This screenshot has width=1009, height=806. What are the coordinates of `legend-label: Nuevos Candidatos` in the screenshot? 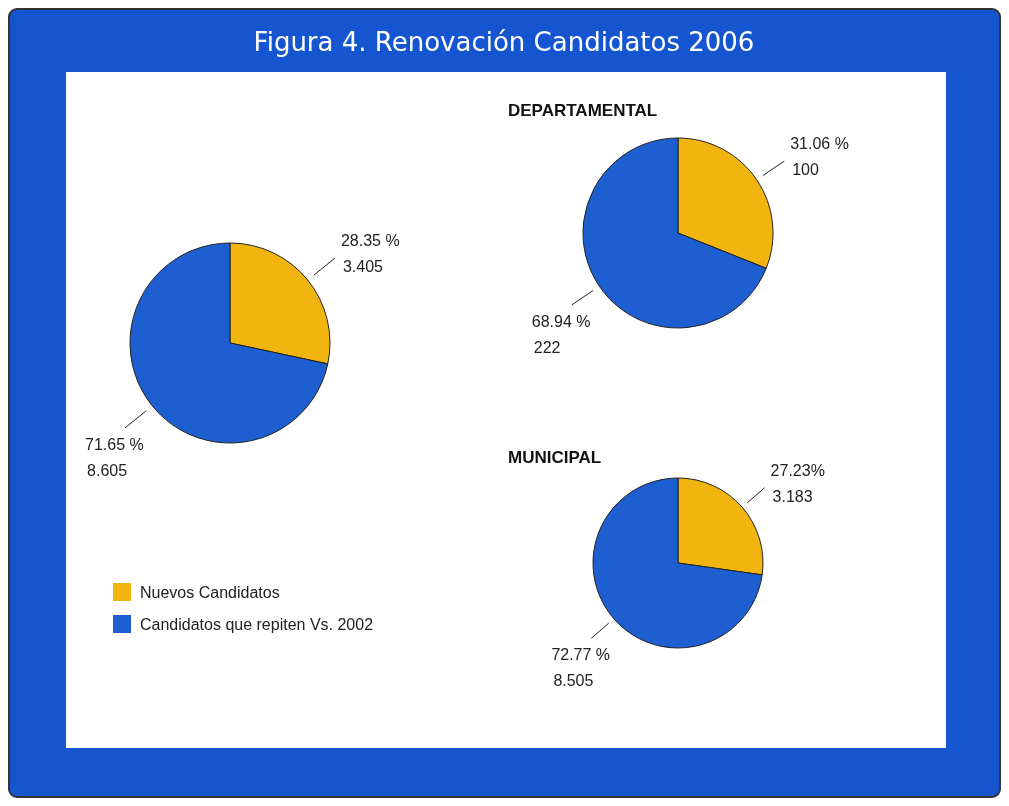 It's located at (210, 592).